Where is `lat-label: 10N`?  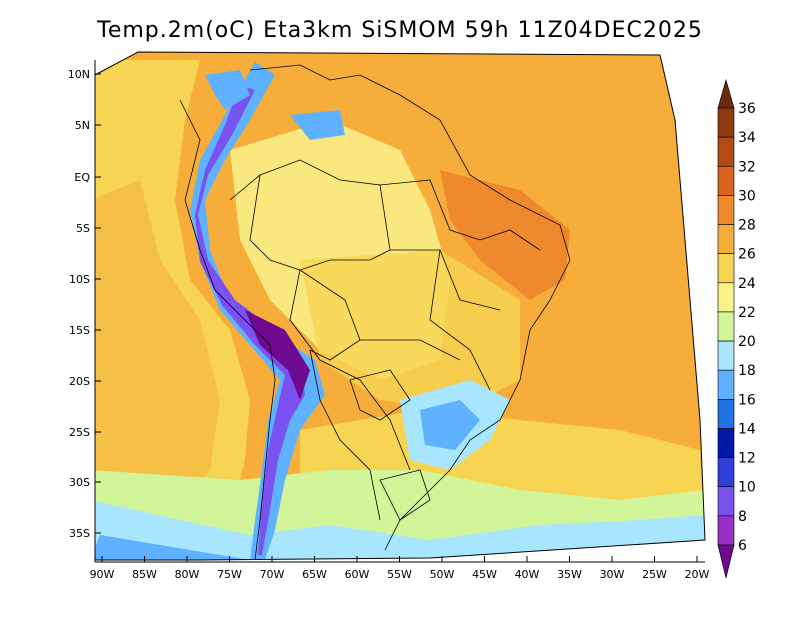 lat-label: 10N is located at coordinates (79, 74).